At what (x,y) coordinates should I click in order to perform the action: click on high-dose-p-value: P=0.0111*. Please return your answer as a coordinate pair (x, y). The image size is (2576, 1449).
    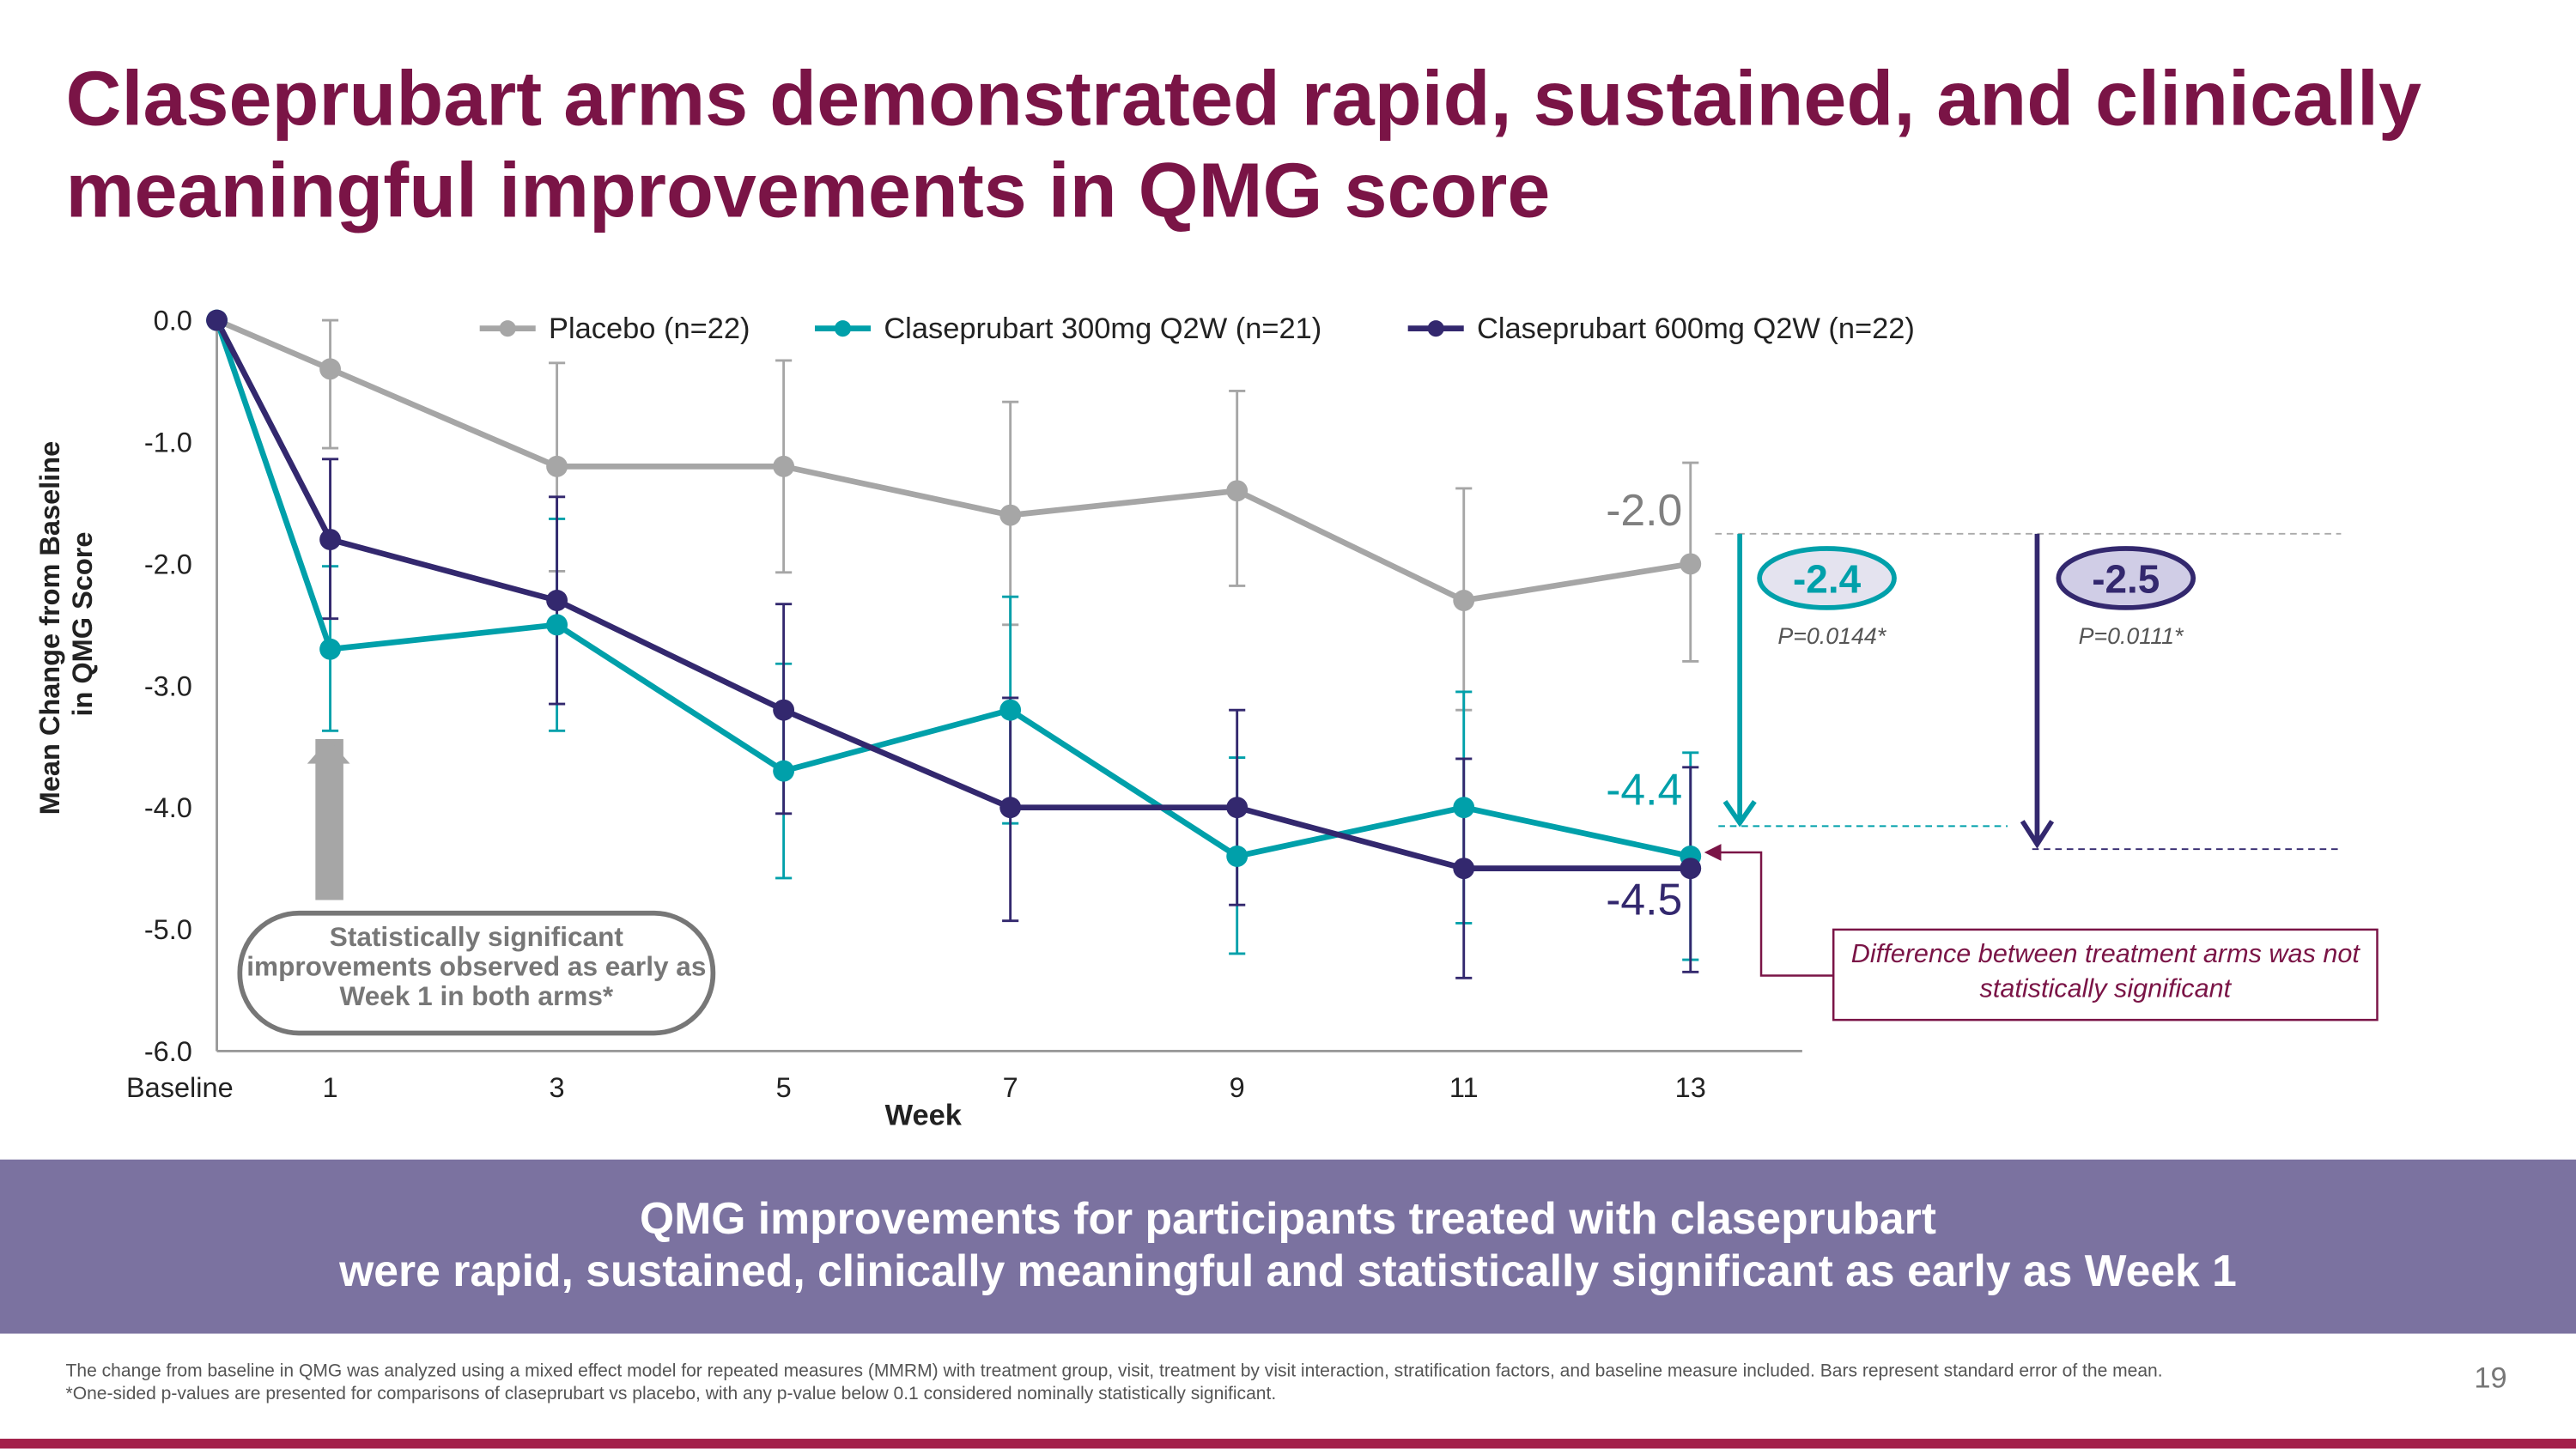
    Looking at the image, I should click on (2131, 636).